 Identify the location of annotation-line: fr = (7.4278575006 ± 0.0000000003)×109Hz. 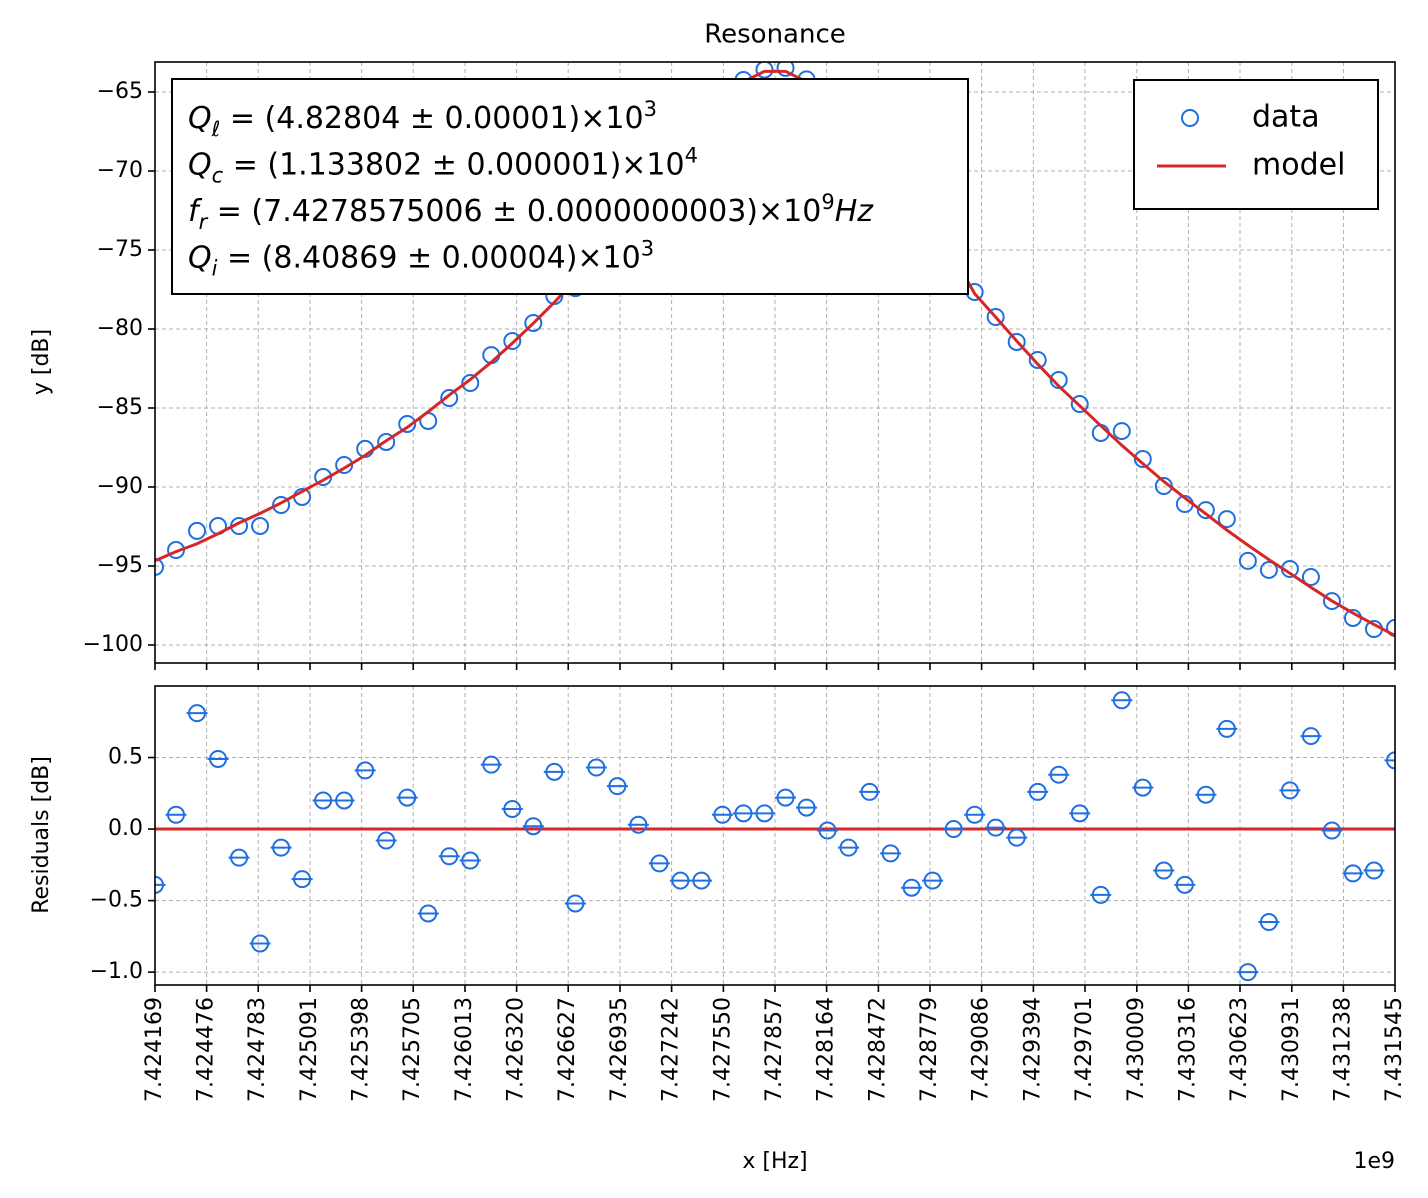
(531, 212).